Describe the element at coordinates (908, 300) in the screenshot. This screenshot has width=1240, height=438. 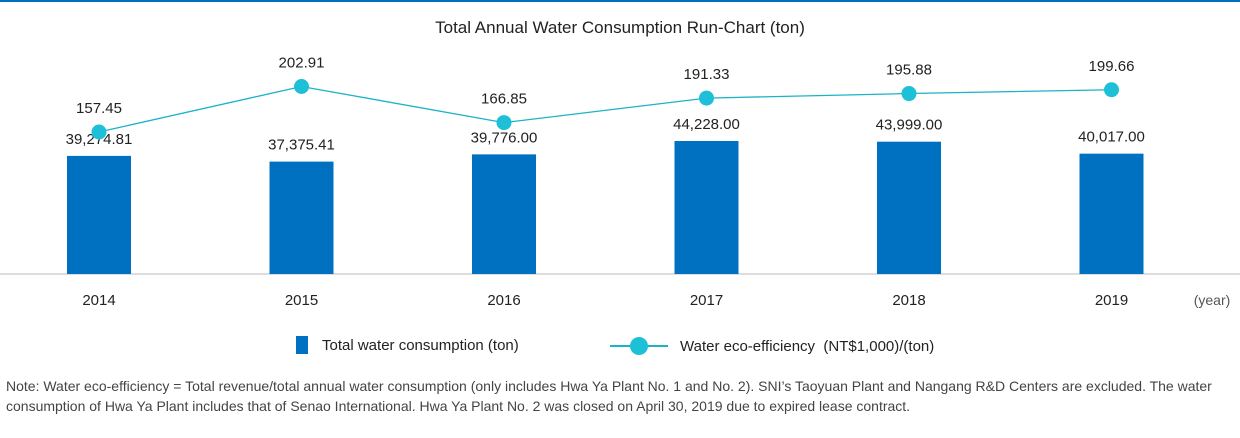
I see `x-tick-label-2018: 2018` at that location.